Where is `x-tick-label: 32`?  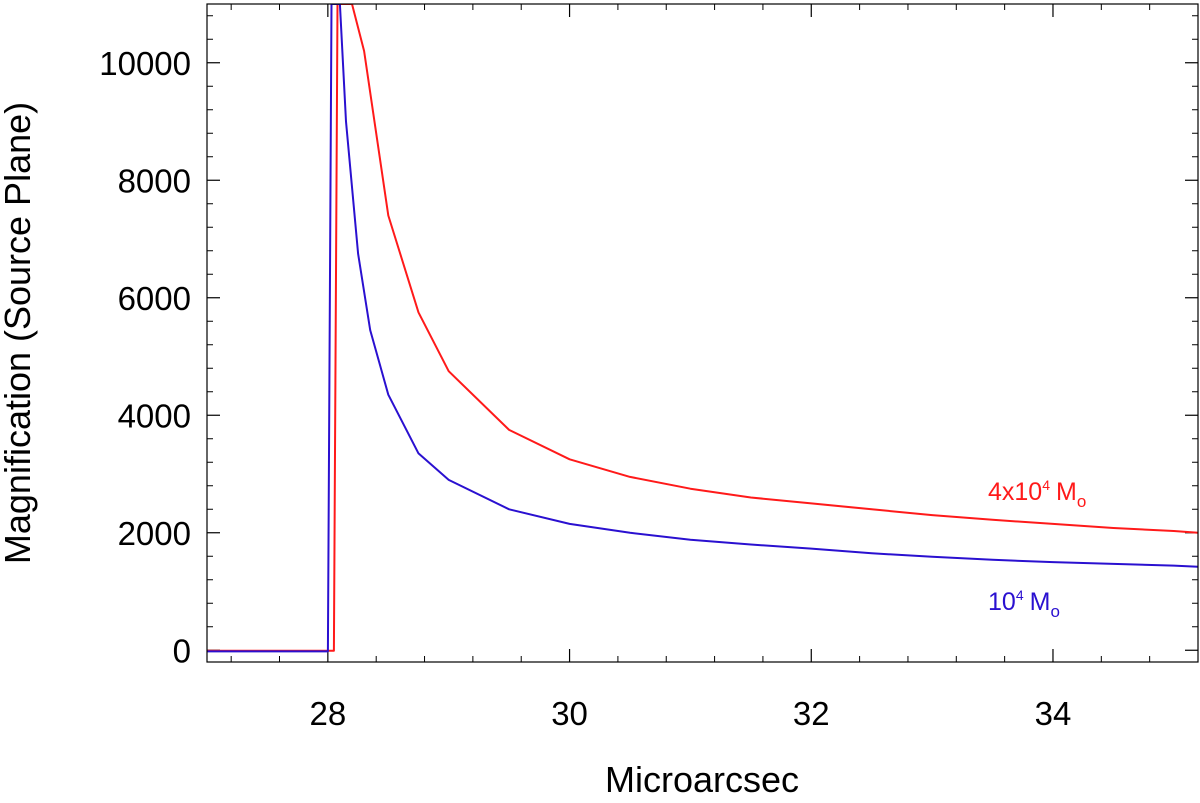 x-tick-label: 32 is located at coordinates (811, 713).